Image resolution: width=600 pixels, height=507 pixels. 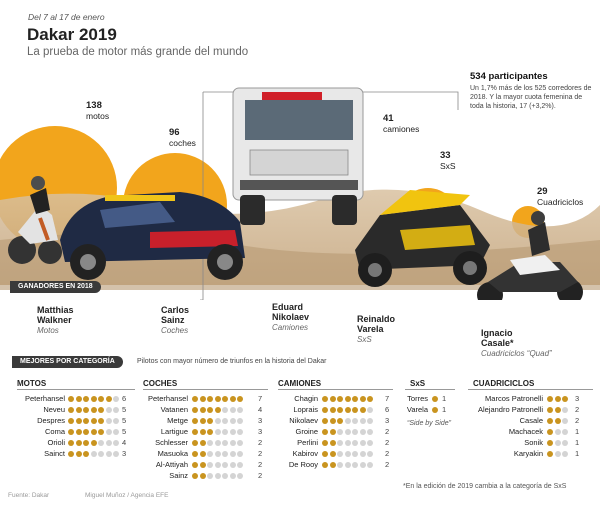 What do you see at coordinates (159, 421) in the screenshot?
I see `rider-row: Nikolaev` at bounding box center [159, 421].